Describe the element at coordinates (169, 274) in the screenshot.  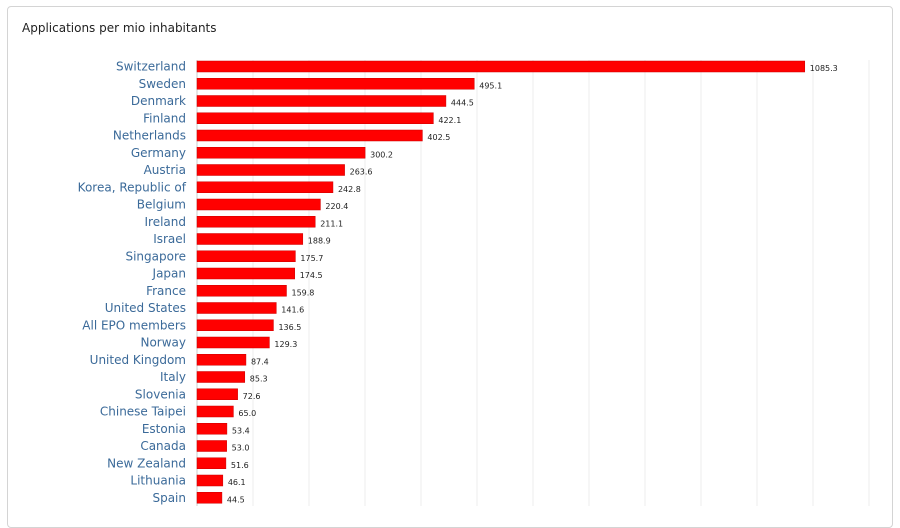
I see `category-label: Japan` at that location.